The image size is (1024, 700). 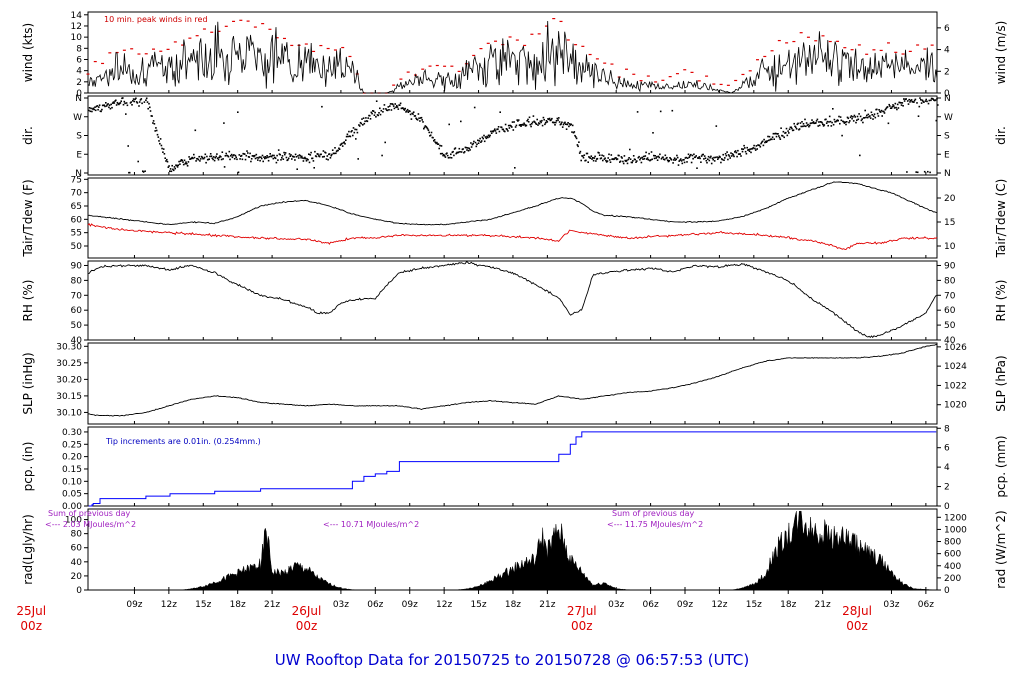 I want to click on pcp-left-tick-label: 0.00, so click(x=72, y=507).